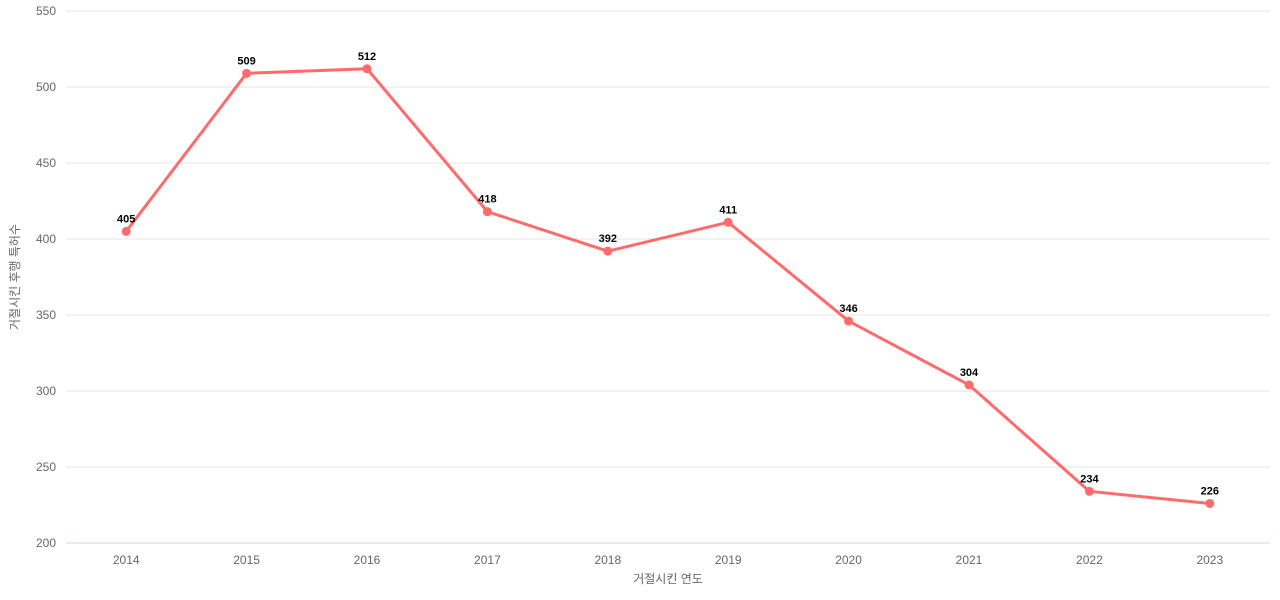 The width and height of the screenshot is (1280, 600). I want to click on data-point-label: 234, so click(1089, 479).